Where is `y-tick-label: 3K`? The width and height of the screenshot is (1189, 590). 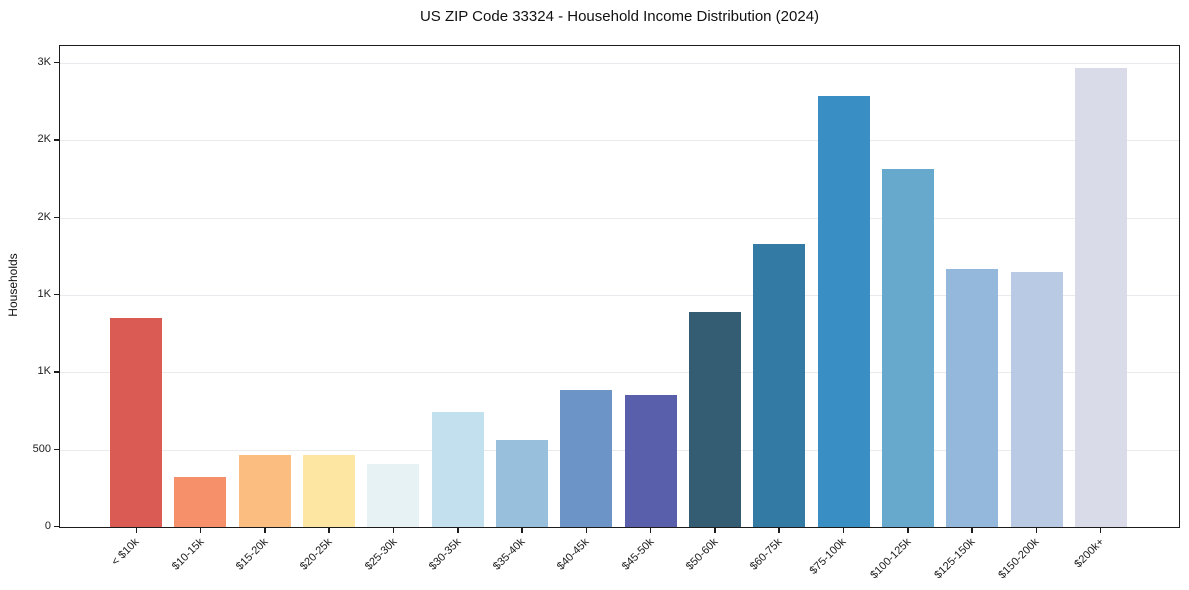
y-tick-label: 3K is located at coordinates (44, 62).